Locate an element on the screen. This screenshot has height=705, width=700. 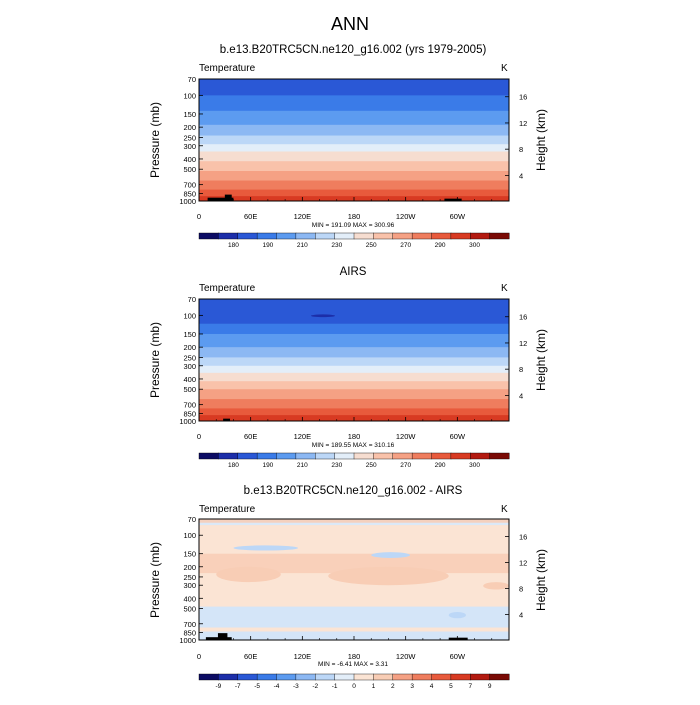
y-axis-label: Pressure (mb) is located at coordinates (155, 360).